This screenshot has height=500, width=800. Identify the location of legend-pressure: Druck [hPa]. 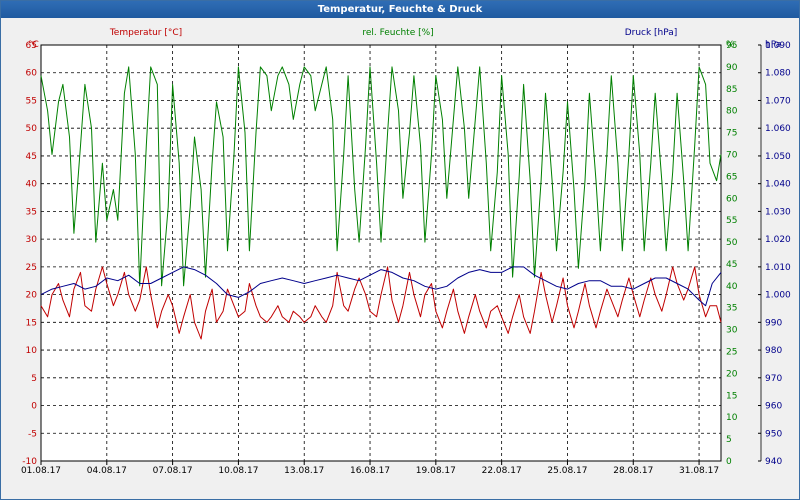
(651, 33).